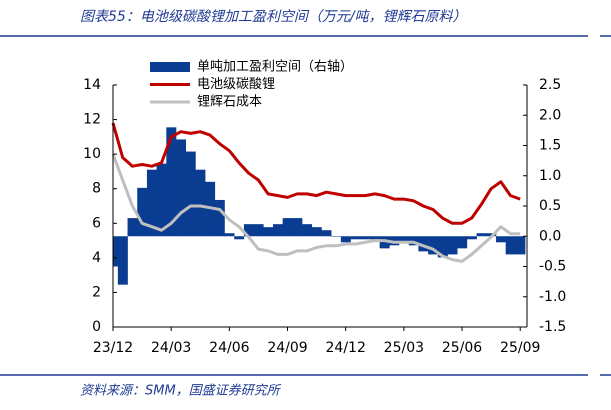 The image size is (611, 410). Describe the element at coordinates (96, 292) in the screenshot. I see `y-tick-label: 2` at that location.